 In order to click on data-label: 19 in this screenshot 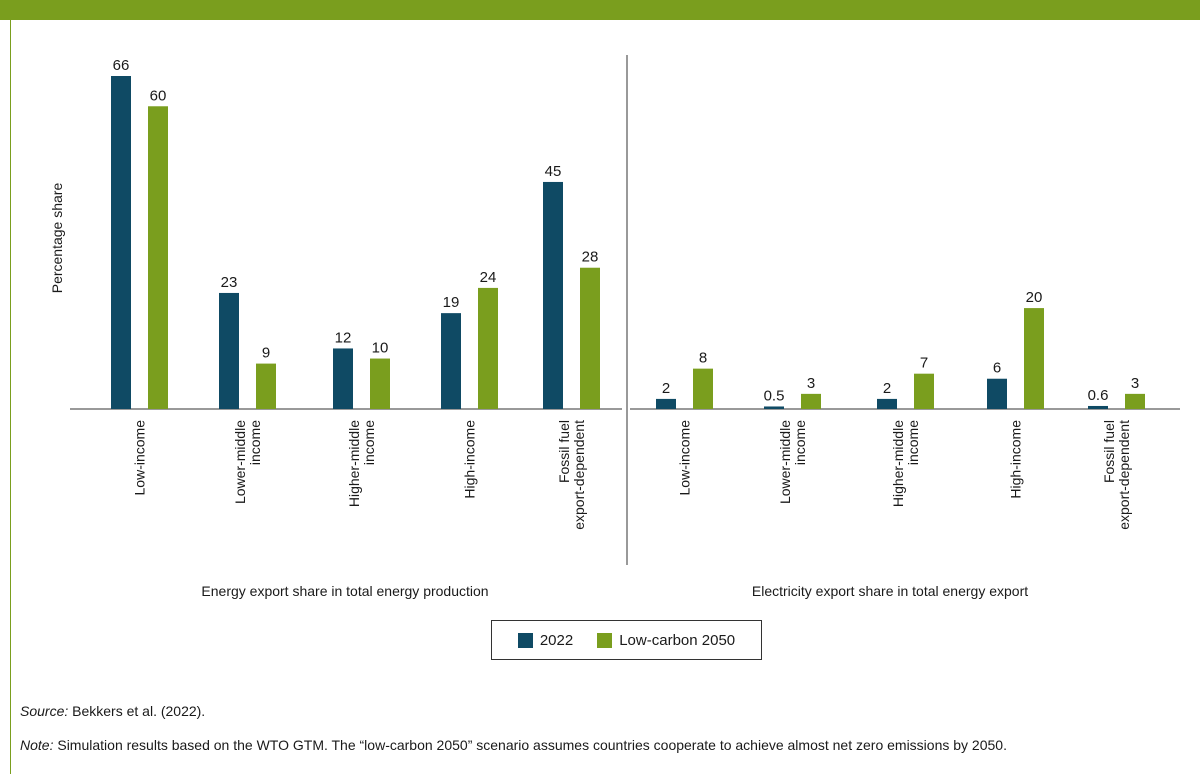, I will do `click(451, 302)`.